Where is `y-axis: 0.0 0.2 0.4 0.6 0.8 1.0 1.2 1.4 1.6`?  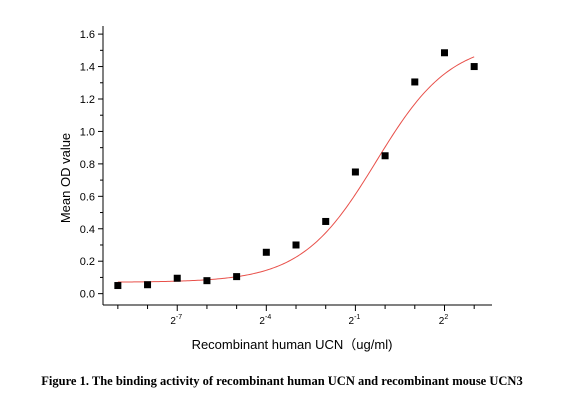 y-axis: 0.0 0.2 0.4 0.6 0.8 1.0 1.2 1.4 1.6 is located at coordinates (91, 165).